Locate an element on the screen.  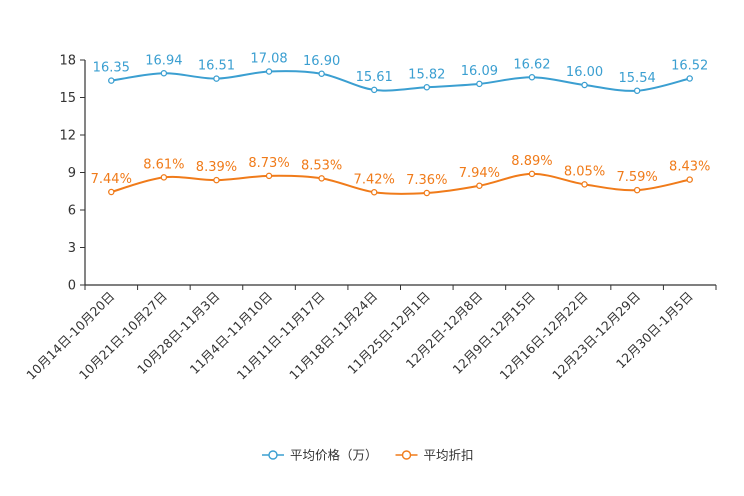
data-label: 17.08 is located at coordinates (268, 59).